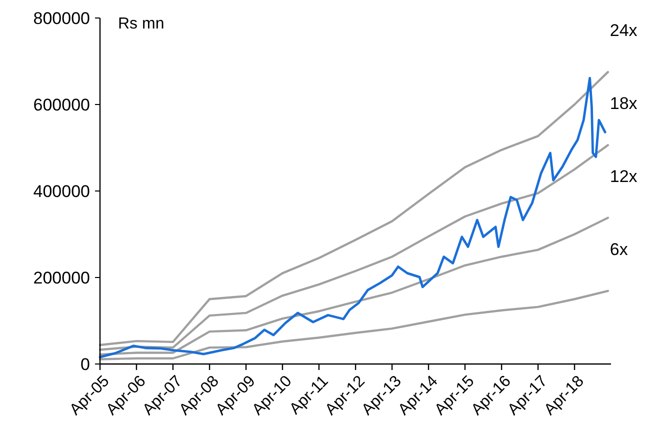  Describe the element at coordinates (624, 176) in the screenshot. I see `series-label: 12x` at that location.